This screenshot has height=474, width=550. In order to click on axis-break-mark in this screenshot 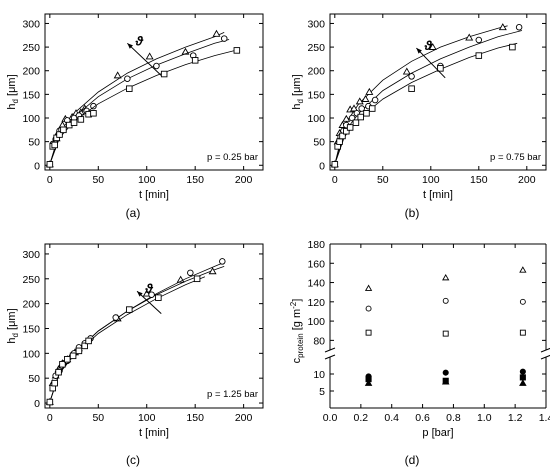, I will do `click(330, 350)`.